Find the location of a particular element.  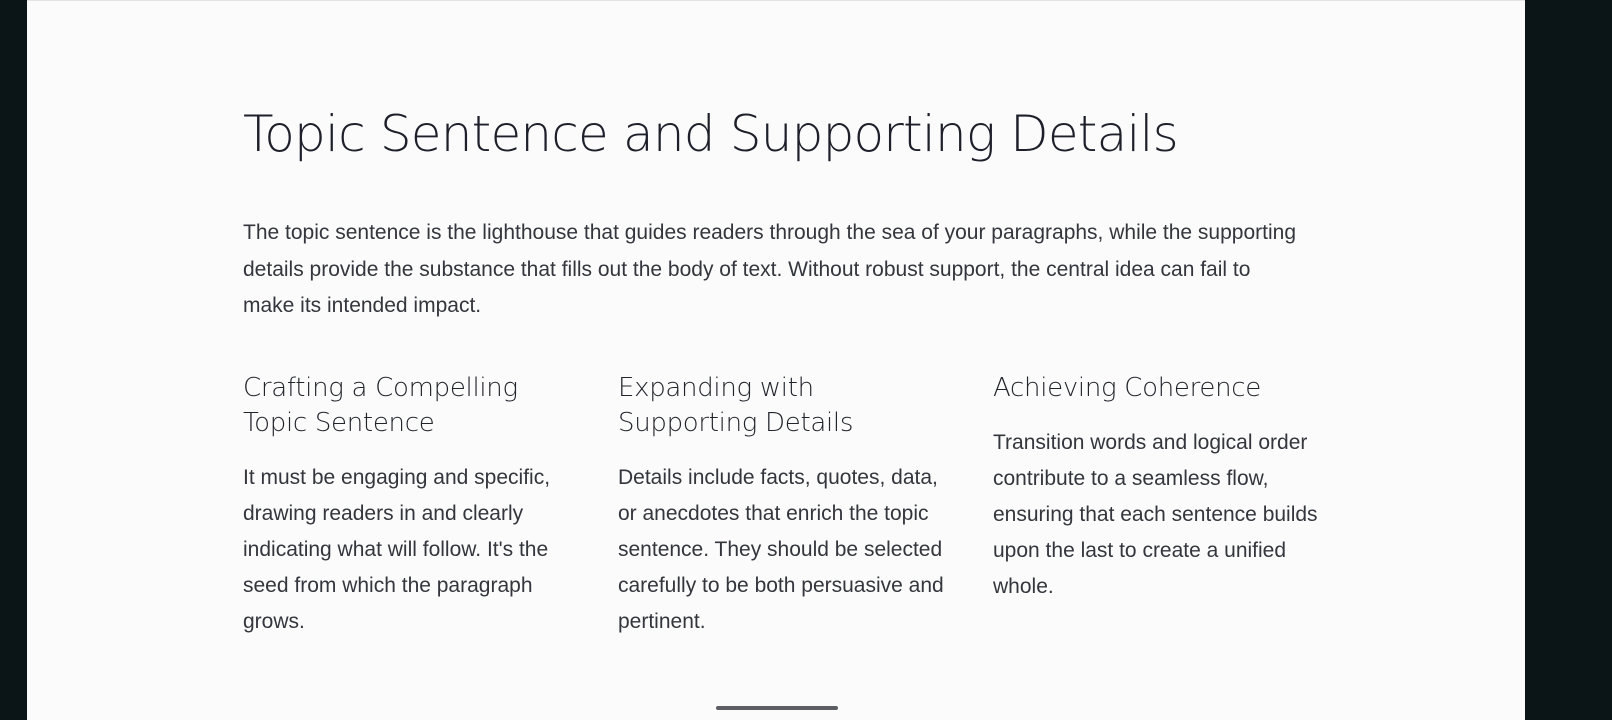

column-heading: Crafting a Compelling Topic Sentence is located at coordinates (380, 405).